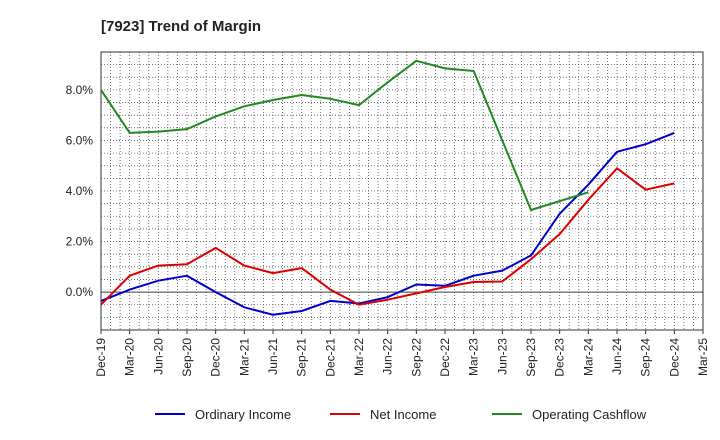  Describe the element at coordinates (674, 357) in the screenshot. I see `x-tick-label: Dec-24` at that location.